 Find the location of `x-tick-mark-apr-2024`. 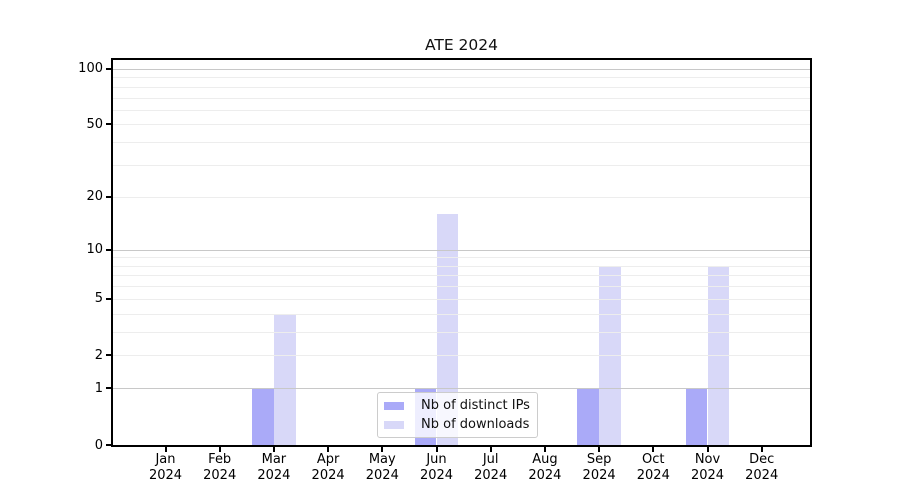

x-tick-mark-apr-2024 is located at coordinates (328, 449).